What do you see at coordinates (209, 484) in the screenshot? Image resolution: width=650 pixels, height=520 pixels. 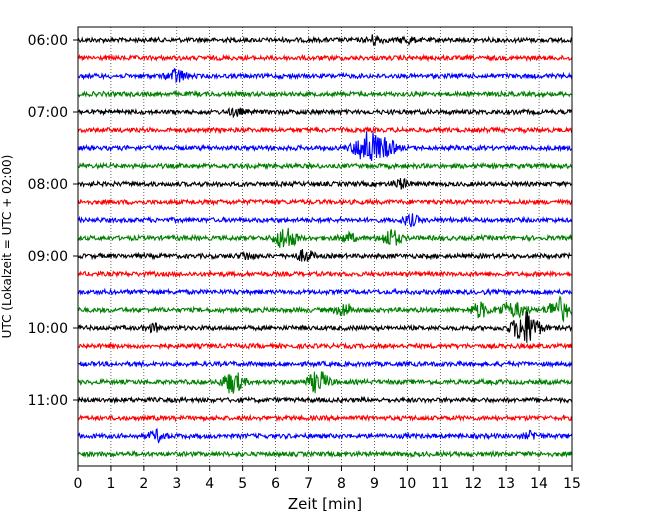 I see `x-tick-label: 4` at bounding box center [209, 484].